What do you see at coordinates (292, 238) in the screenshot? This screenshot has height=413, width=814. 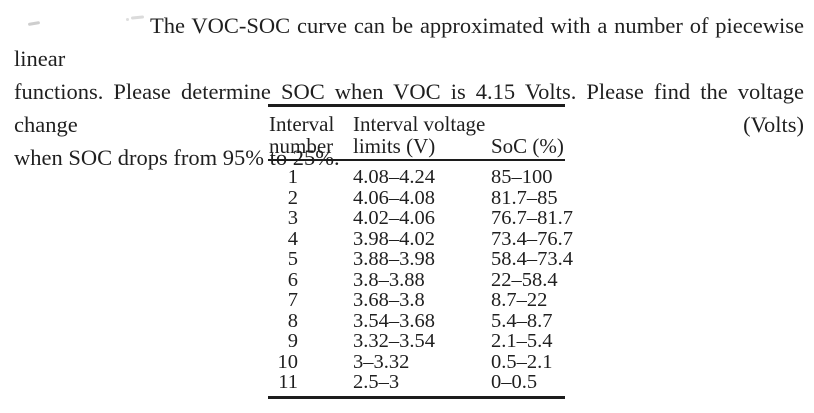 I see `cell-interval-number: 4` at bounding box center [292, 238].